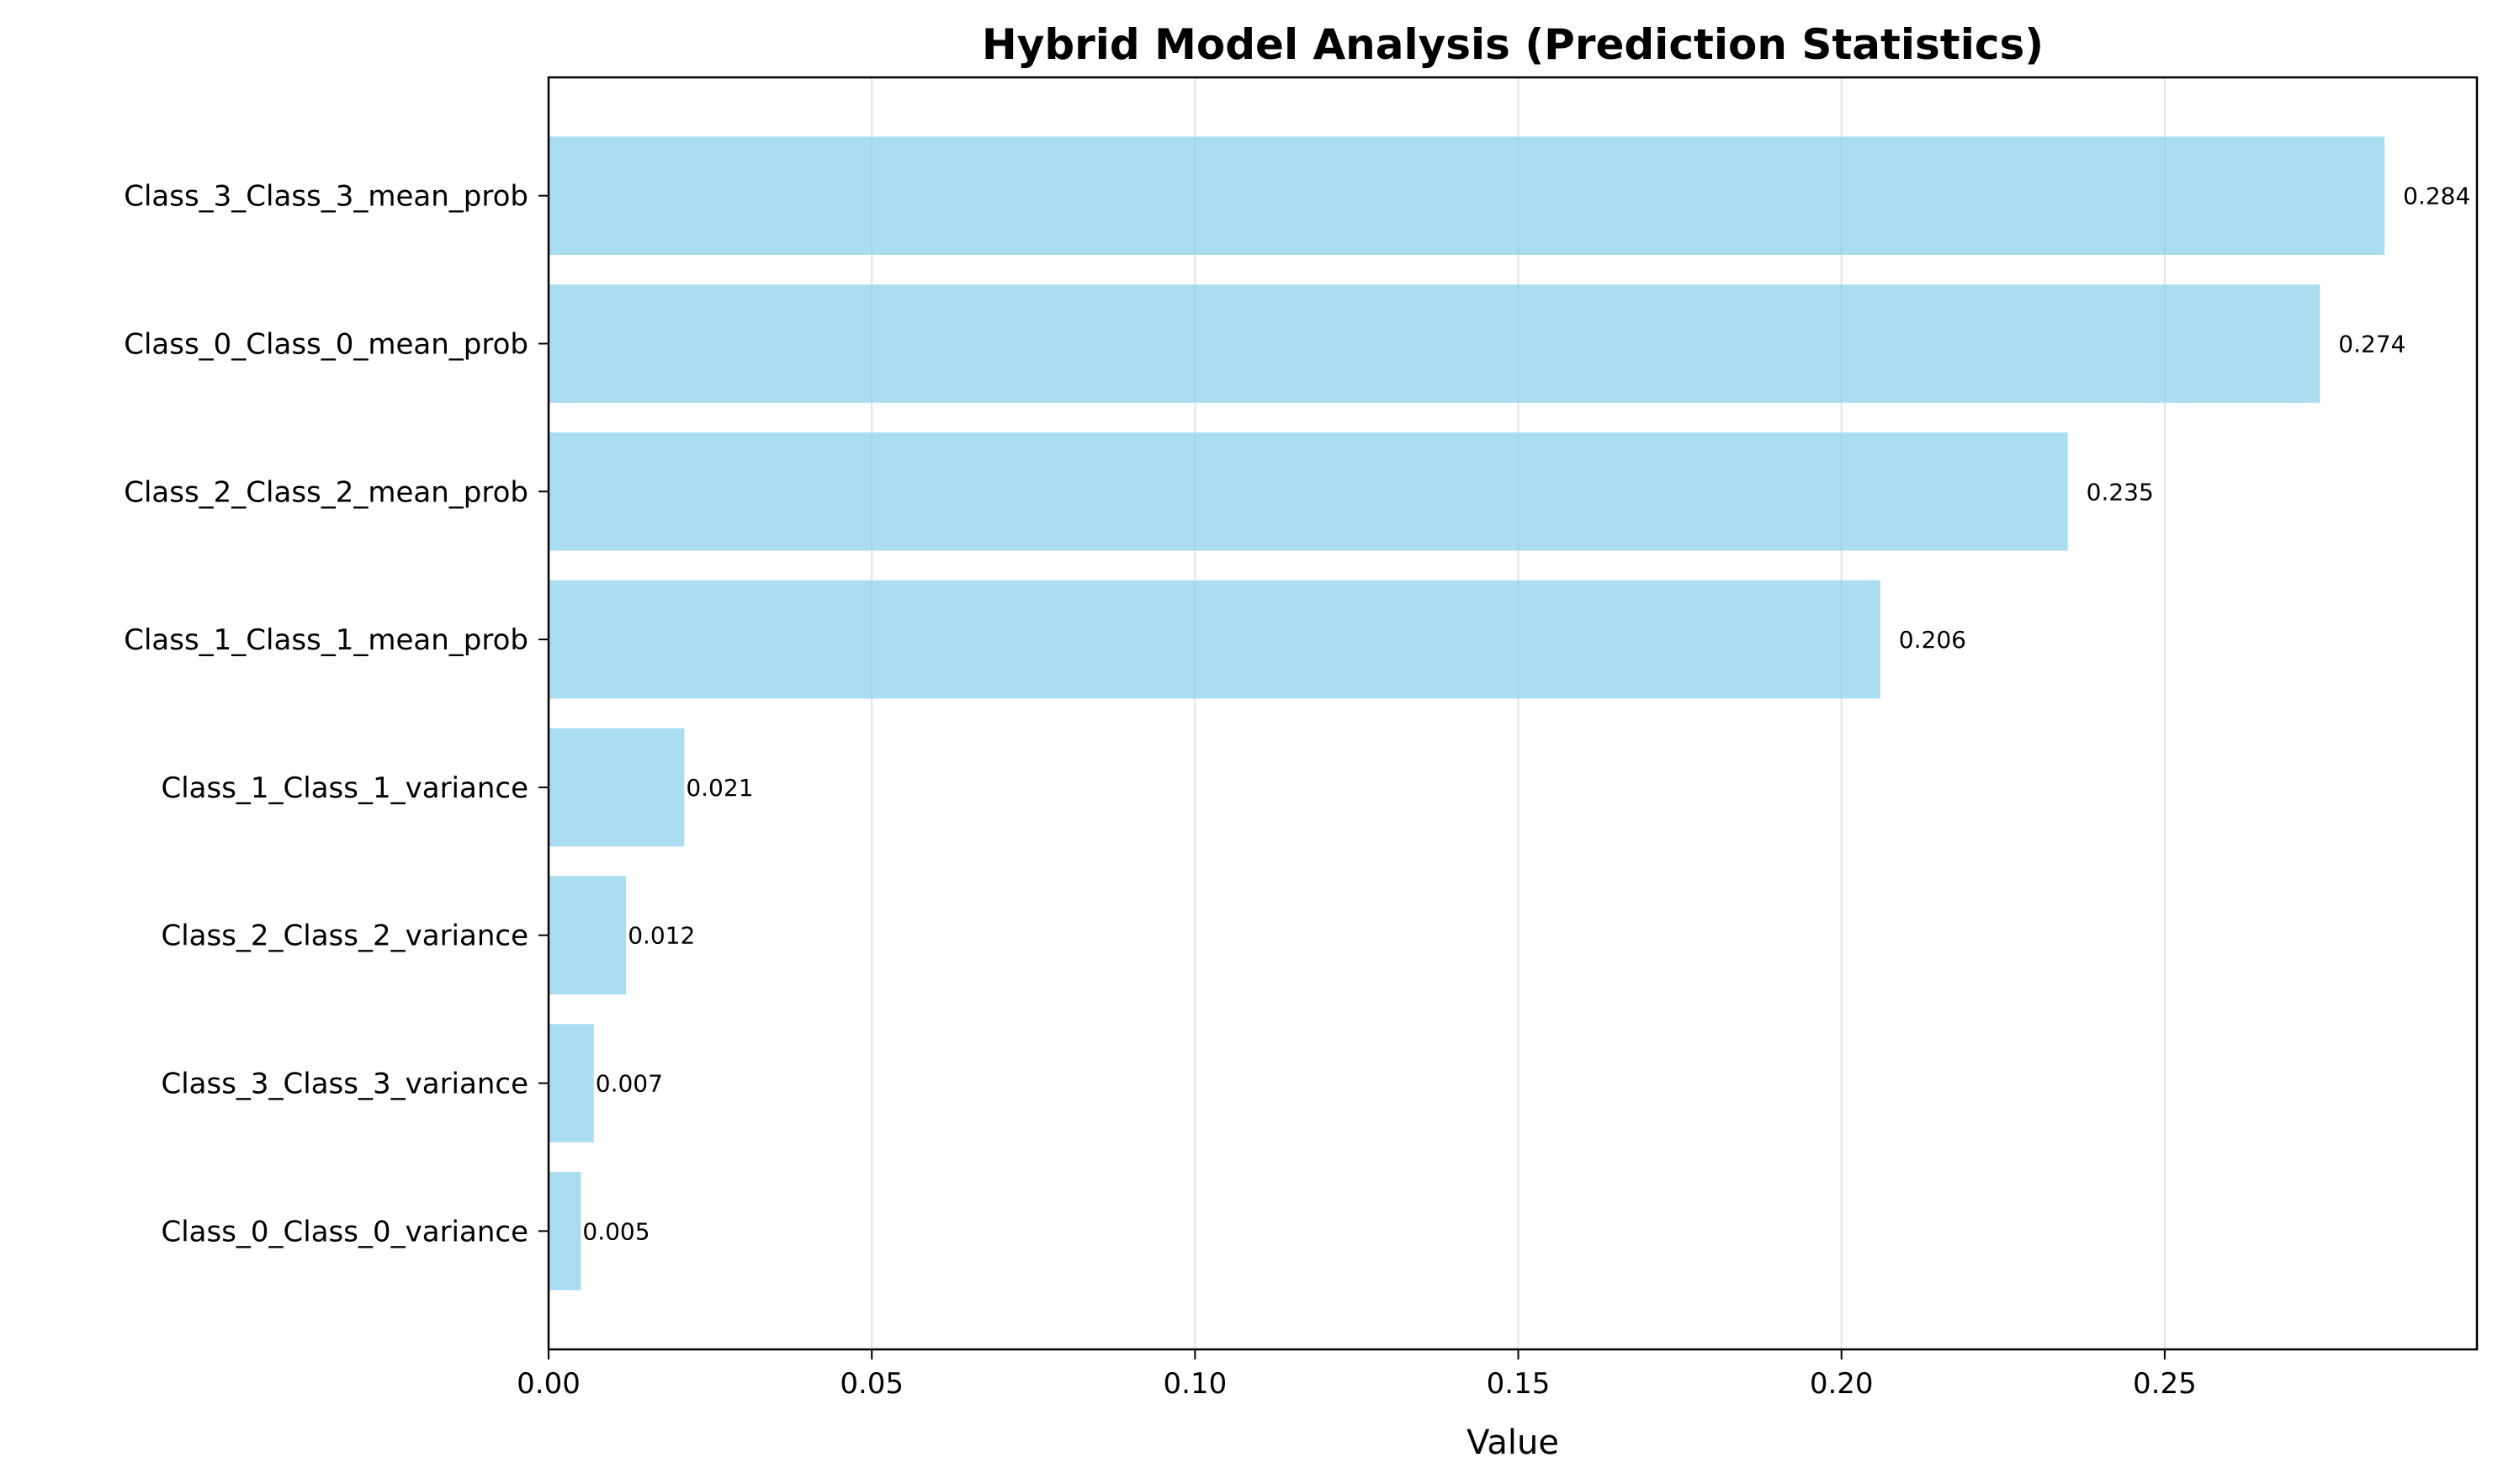  I want to click on y-tick-label: Class_1_Class_1_variance, so click(344, 788).